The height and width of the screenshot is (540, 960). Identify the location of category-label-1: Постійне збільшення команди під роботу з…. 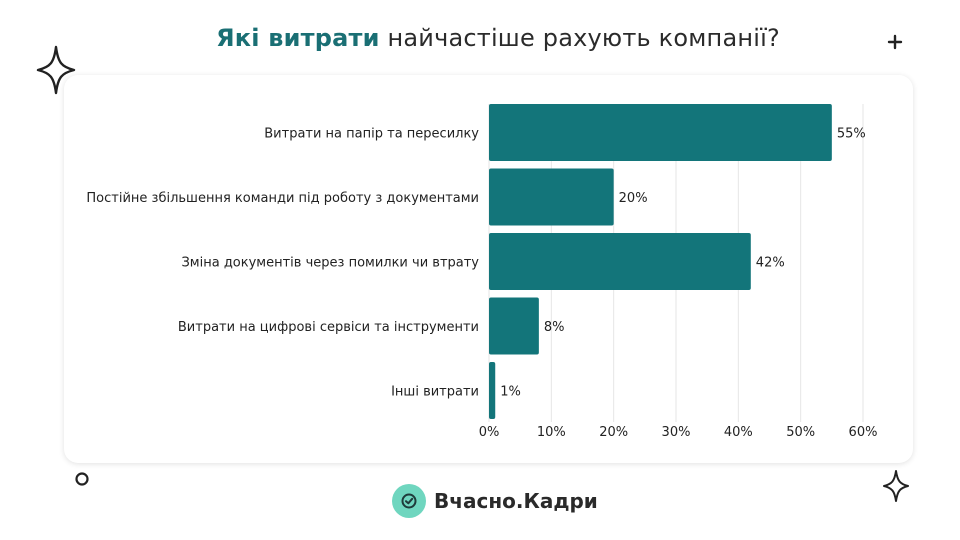
(282, 198).